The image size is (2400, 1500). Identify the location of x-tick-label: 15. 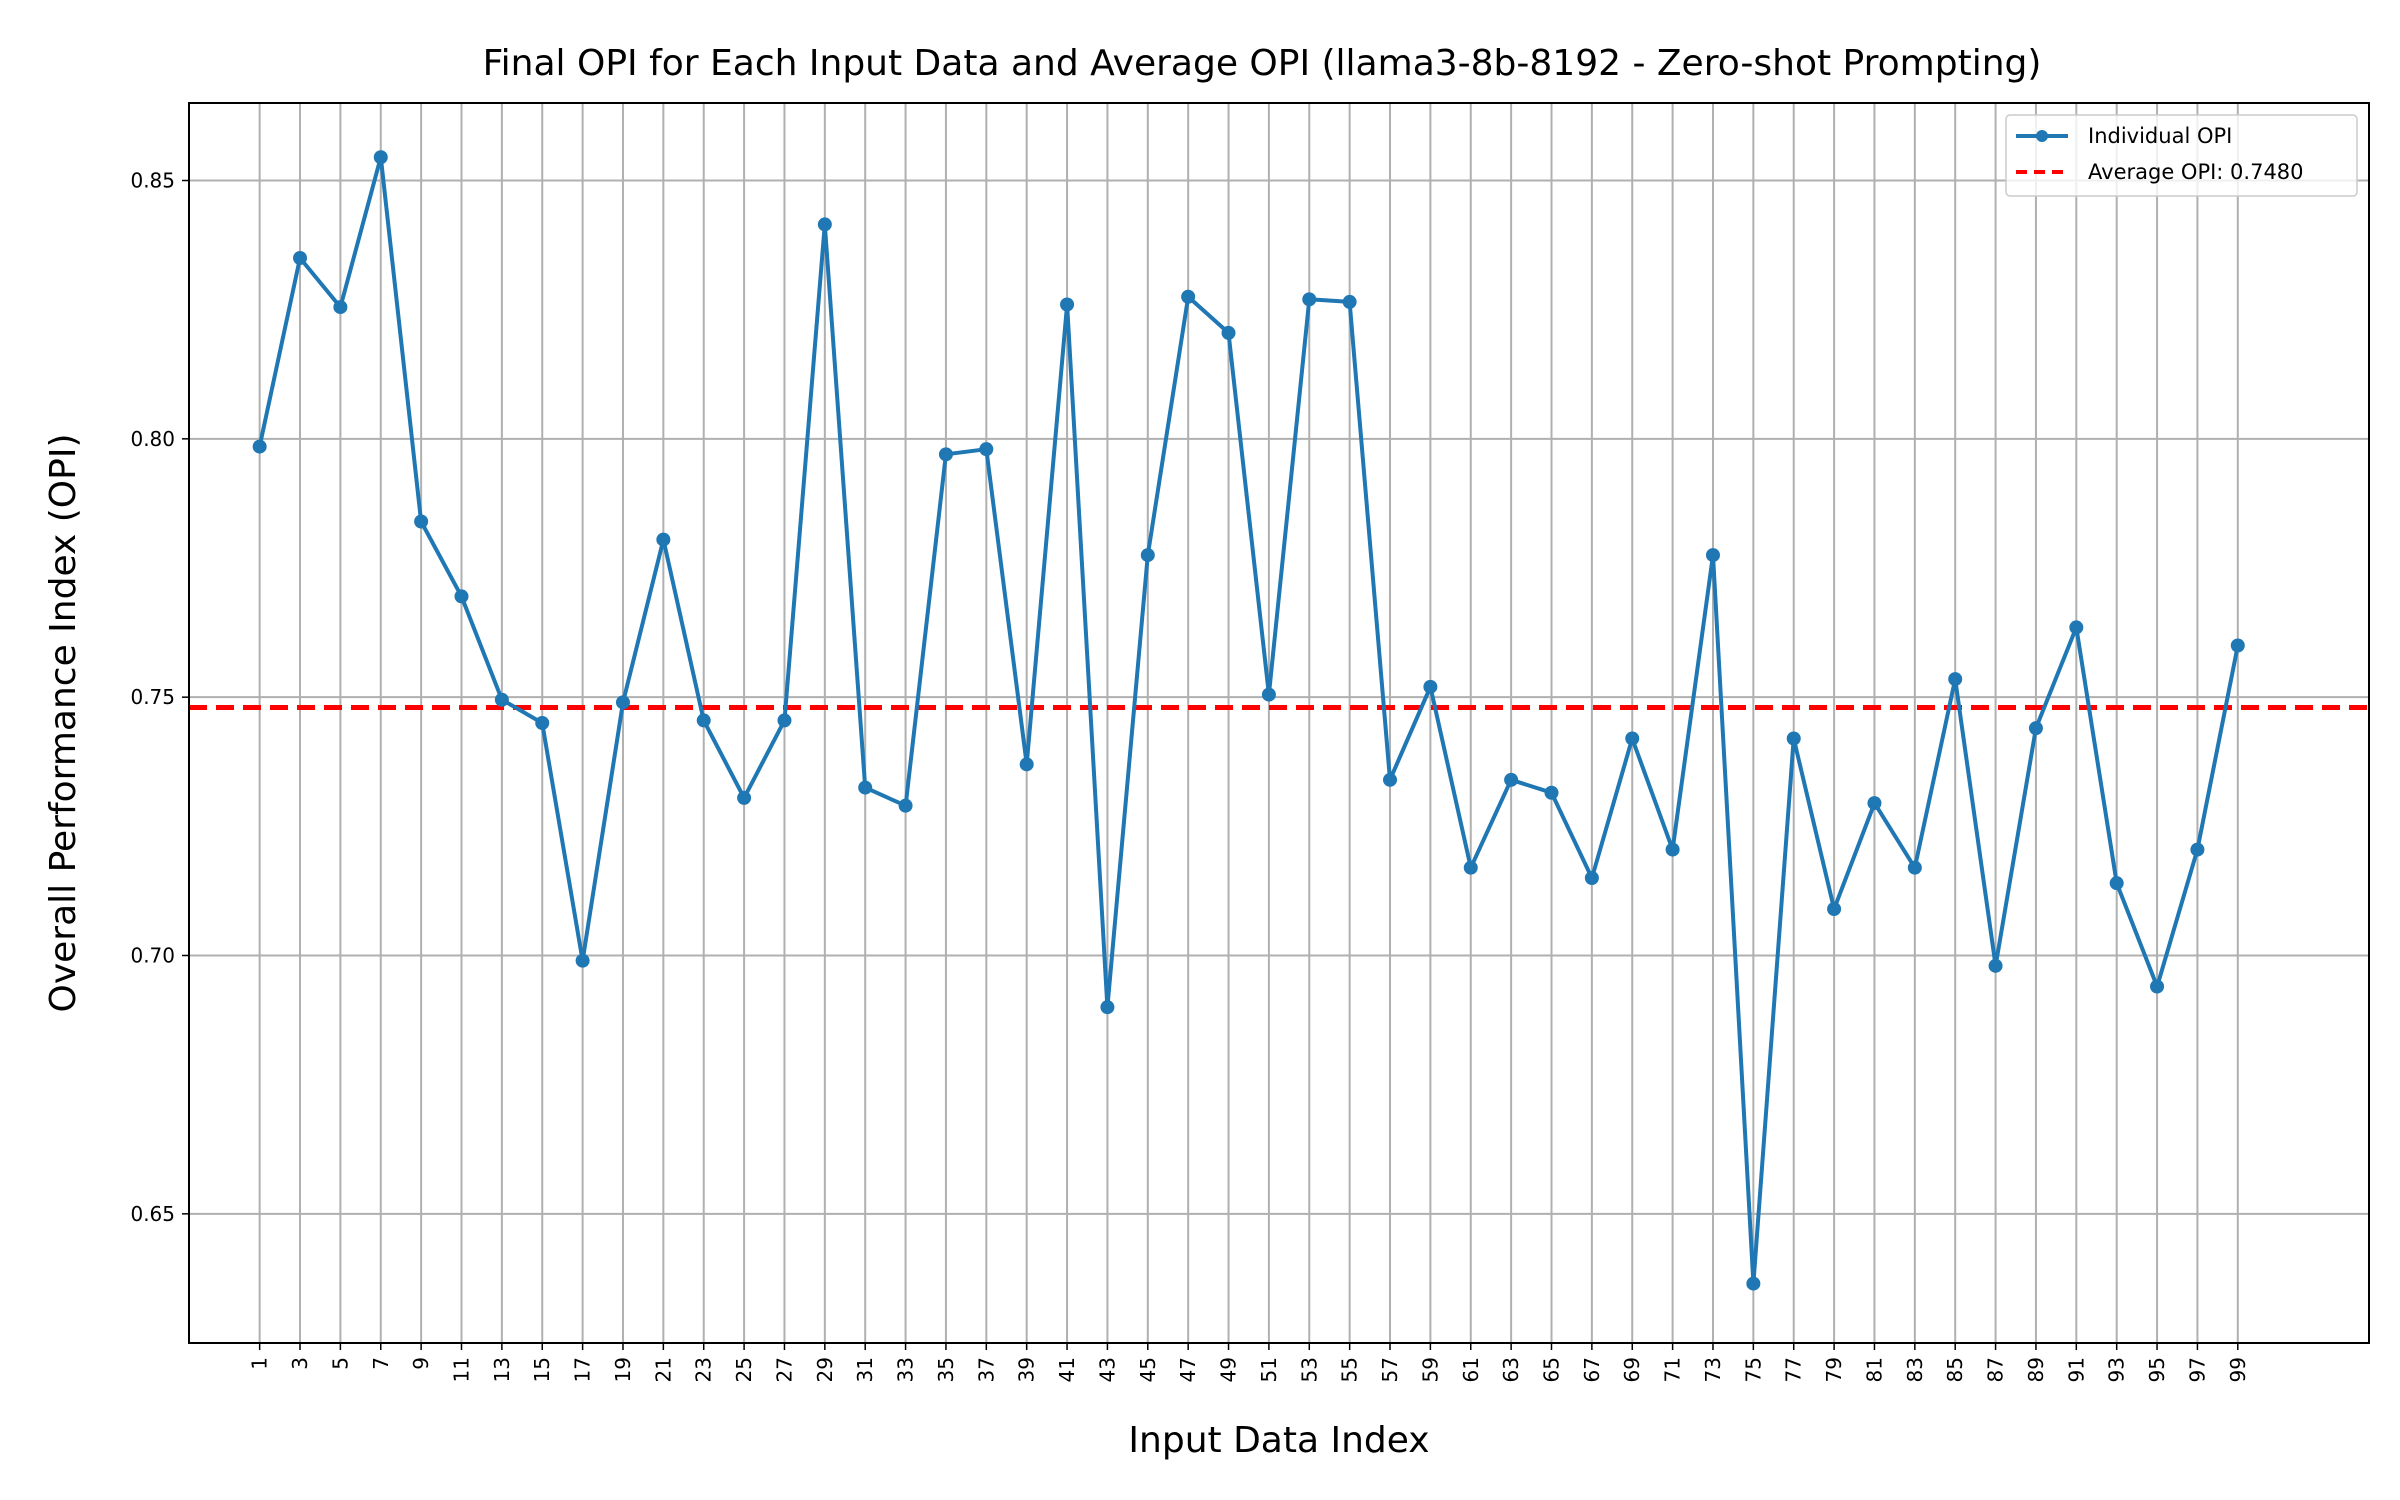
(542, 1369).